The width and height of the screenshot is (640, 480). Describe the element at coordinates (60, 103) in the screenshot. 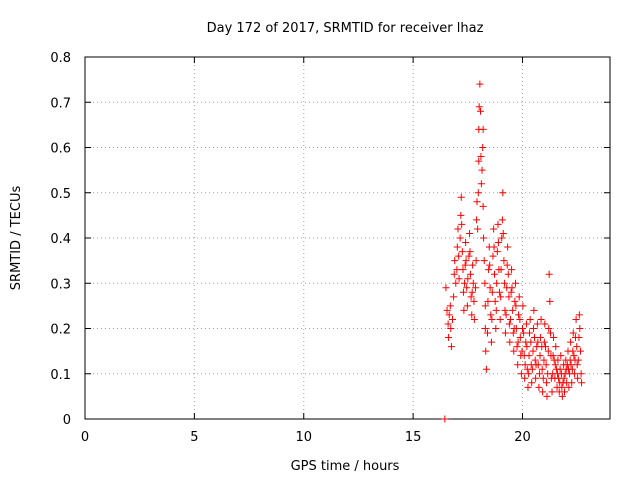

I see `y-tick-label: 0.7` at that location.